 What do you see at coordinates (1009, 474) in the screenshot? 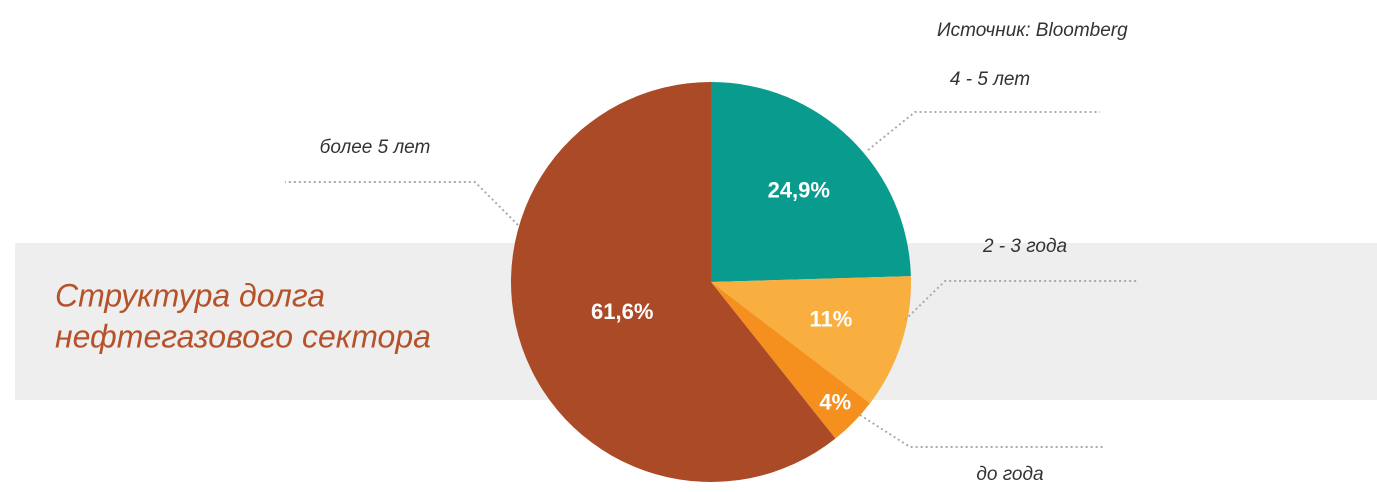
I see `category-label: до года` at bounding box center [1009, 474].